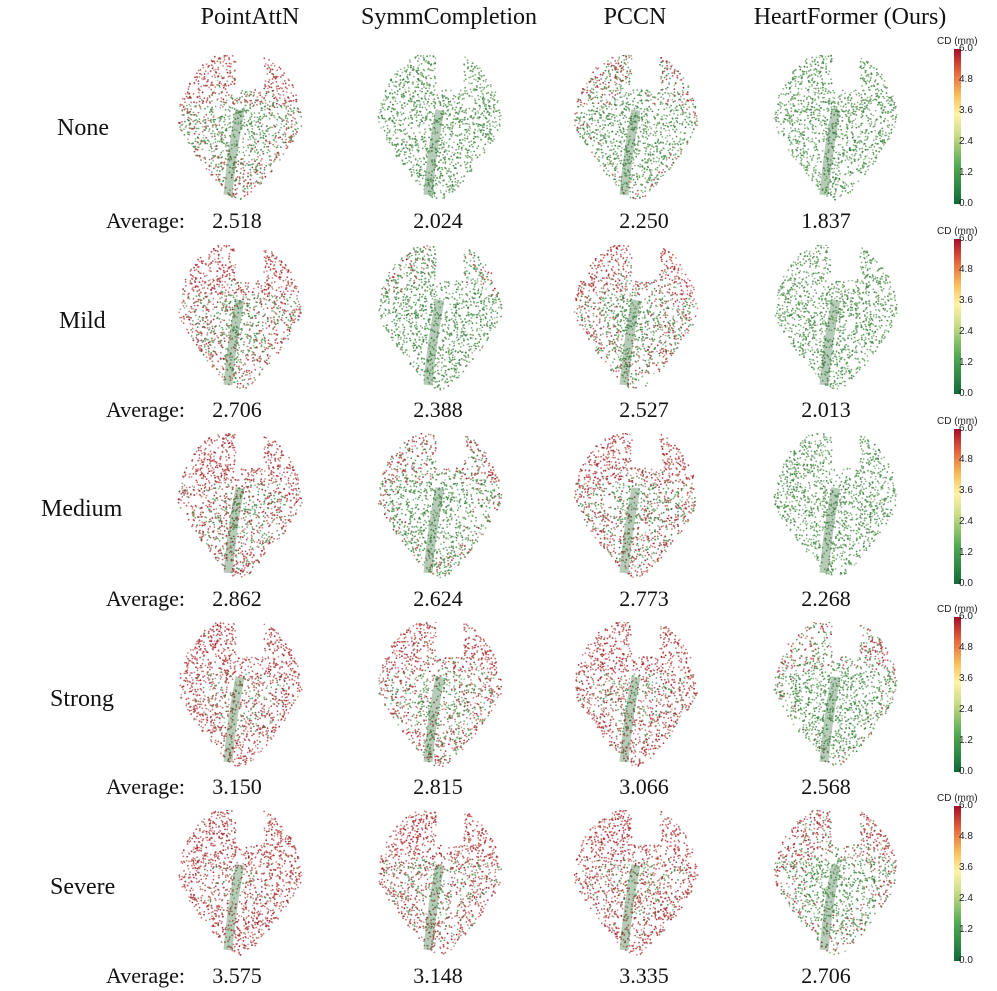  Describe the element at coordinates (438, 976) in the screenshot. I see `average-value: 3.148` at that location.